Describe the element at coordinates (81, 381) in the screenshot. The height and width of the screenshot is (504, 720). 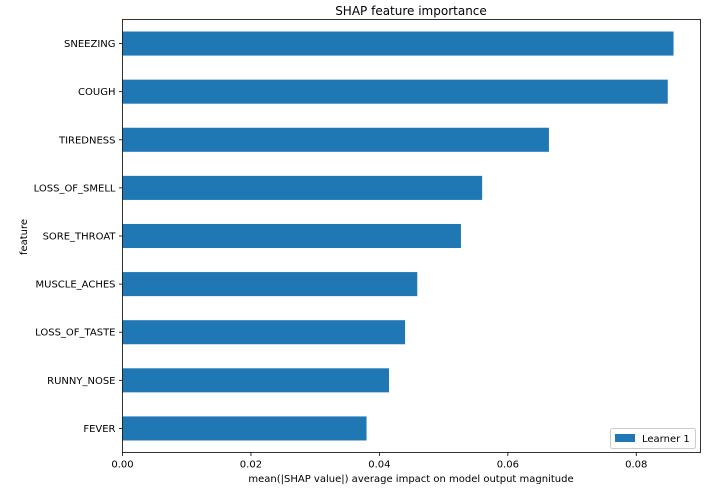
I see `y-tick-label: RUNNY_NOSE` at that location.